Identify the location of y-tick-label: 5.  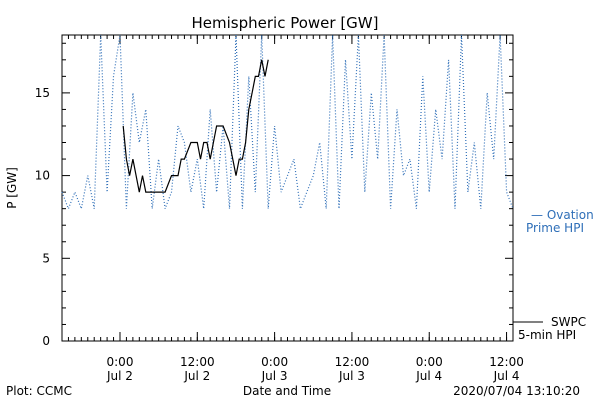
(46, 258).